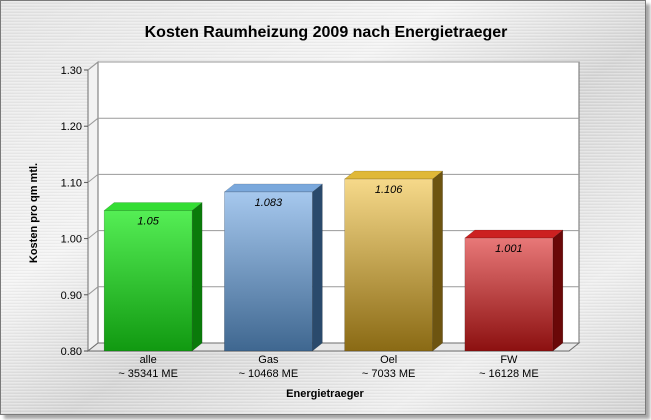 The image size is (651, 420). What do you see at coordinates (71, 71) in the screenshot?
I see `y-tick-label: 1.30` at bounding box center [71, 71].